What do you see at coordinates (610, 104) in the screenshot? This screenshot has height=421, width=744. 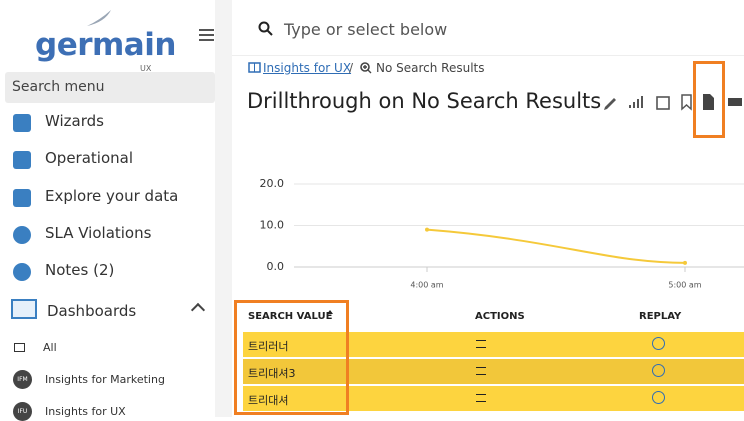 I see `edit-icon` at bounding box center [610, 104].